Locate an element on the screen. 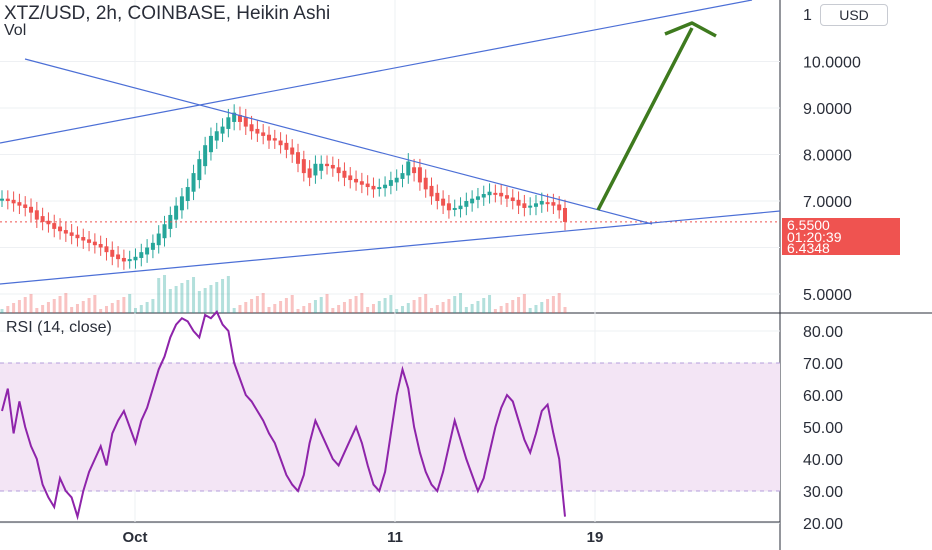  currency-button: USD is located at coordinates (854, 15).